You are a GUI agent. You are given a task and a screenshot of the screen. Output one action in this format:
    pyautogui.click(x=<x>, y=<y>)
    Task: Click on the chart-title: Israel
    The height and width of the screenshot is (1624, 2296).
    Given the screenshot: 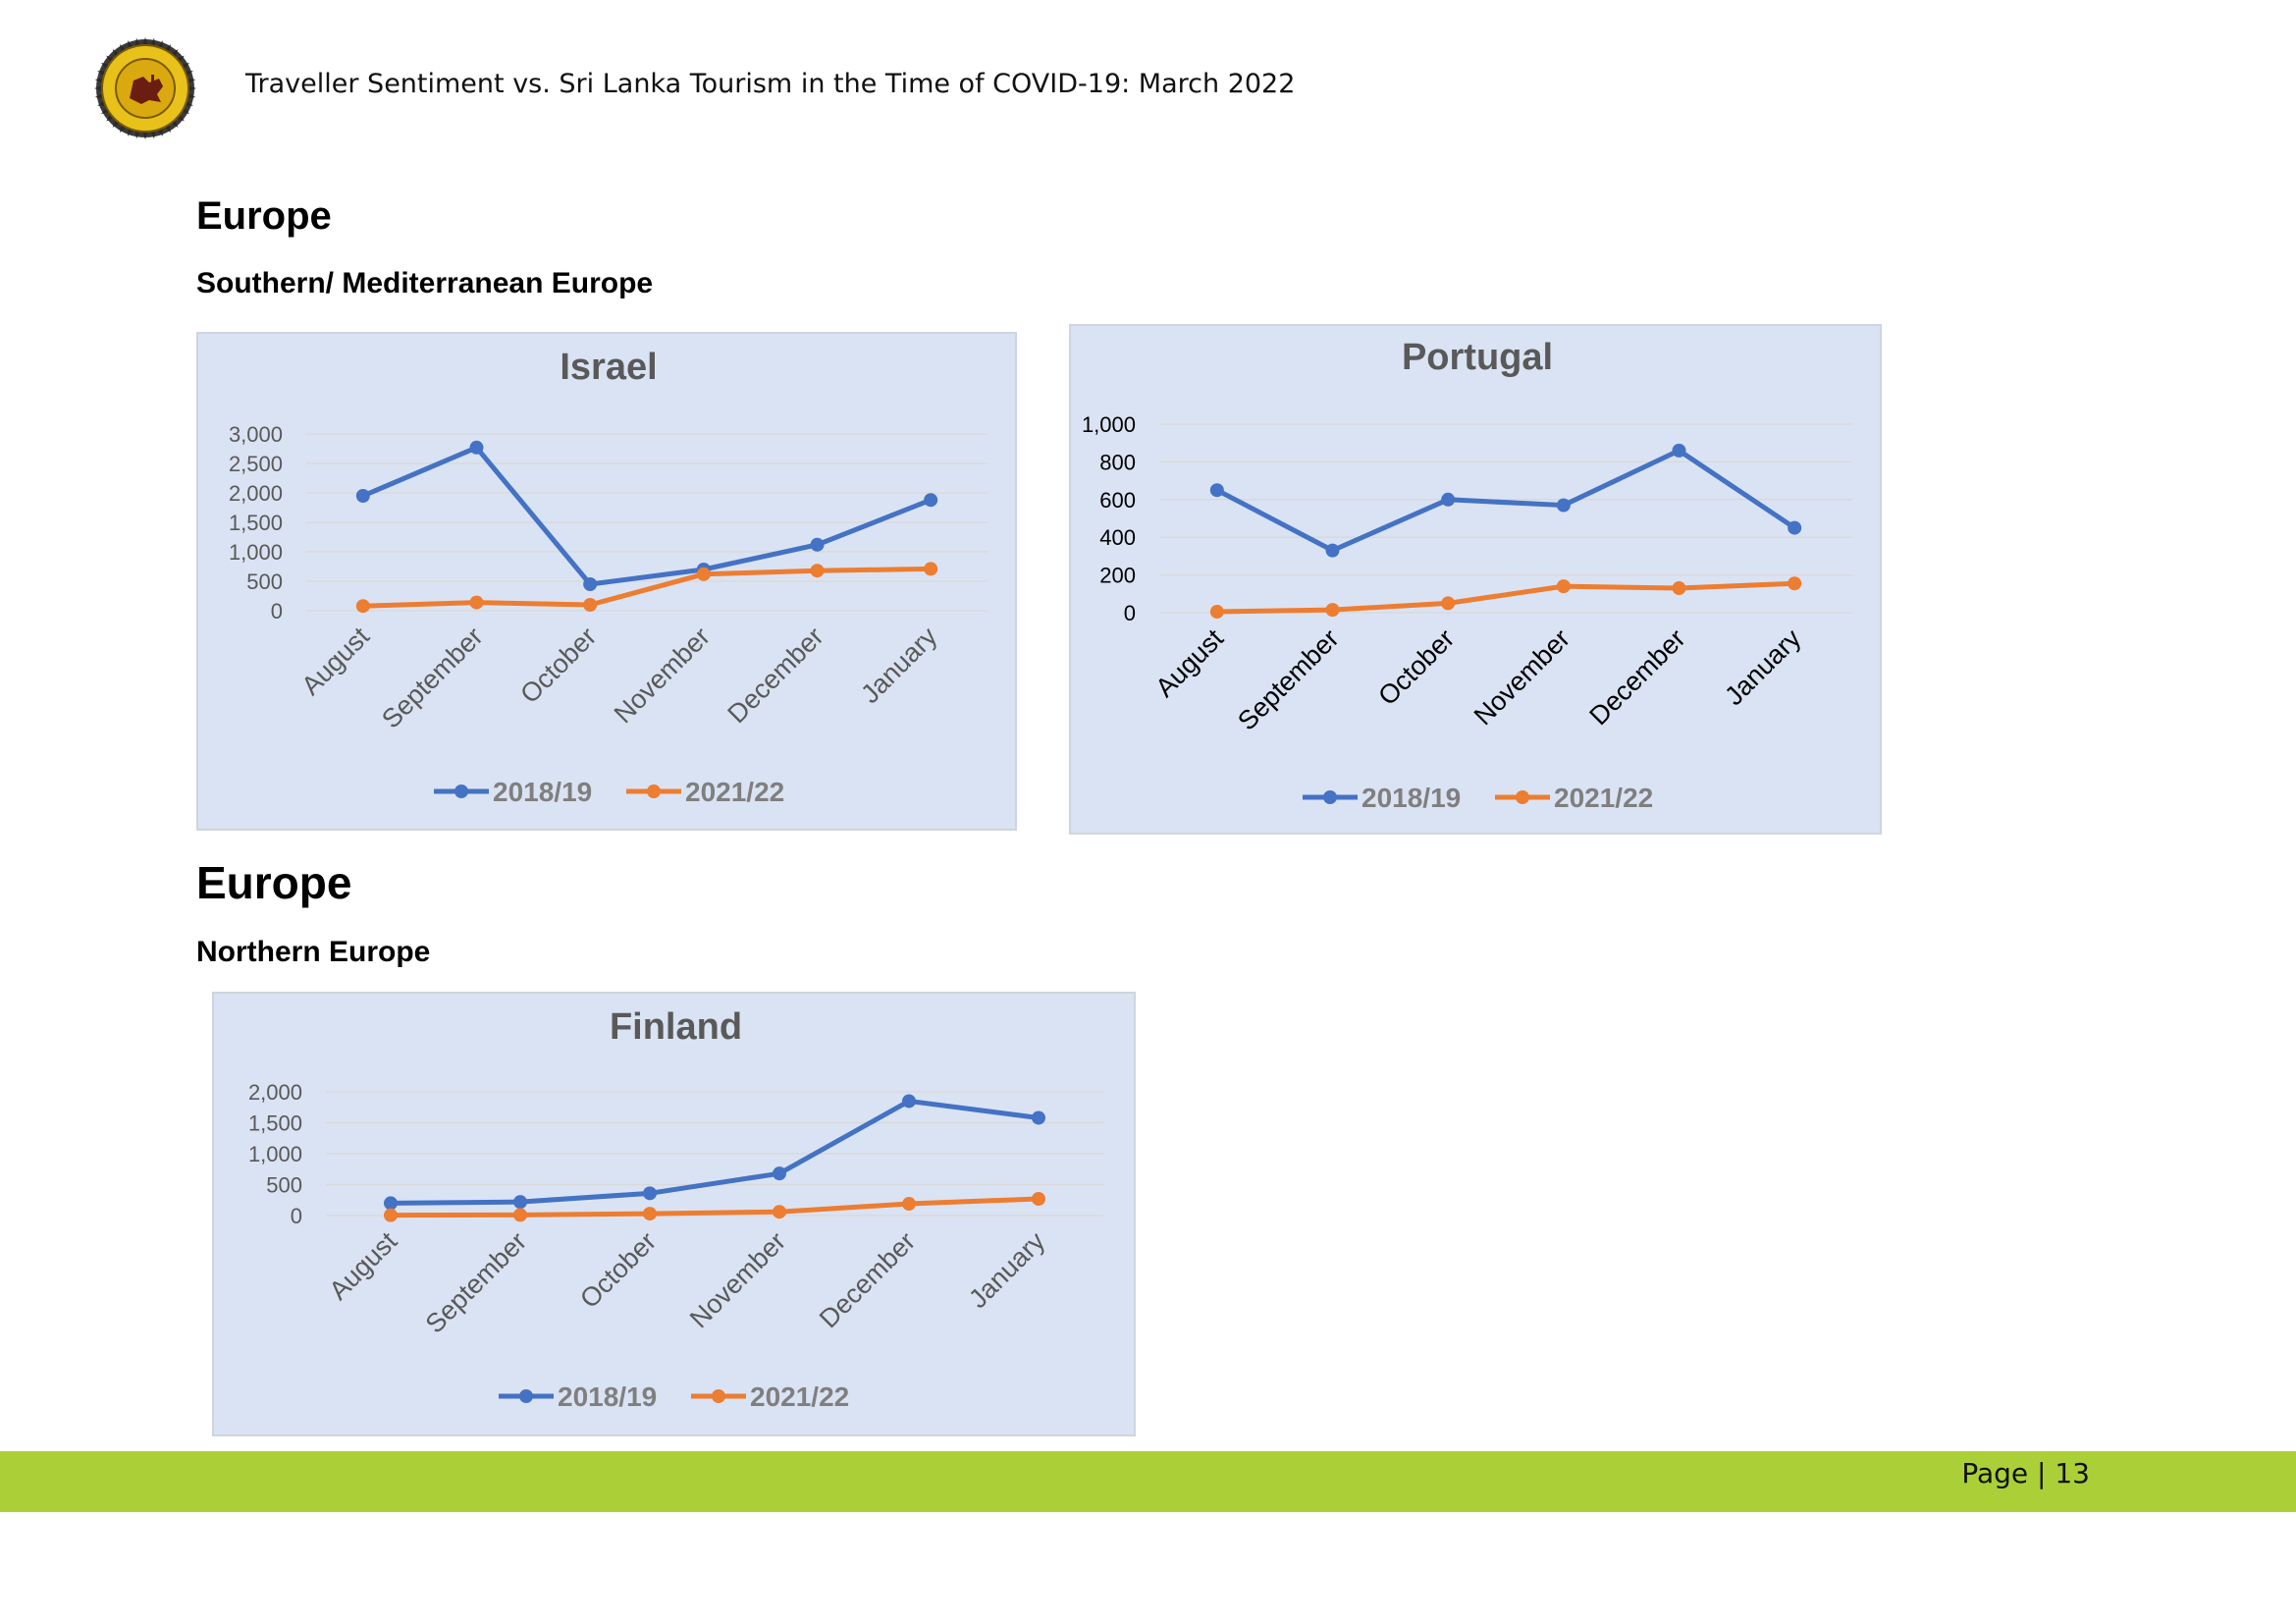 What is the action you would take?
    pyautogui.click(x=608, y=367)
    